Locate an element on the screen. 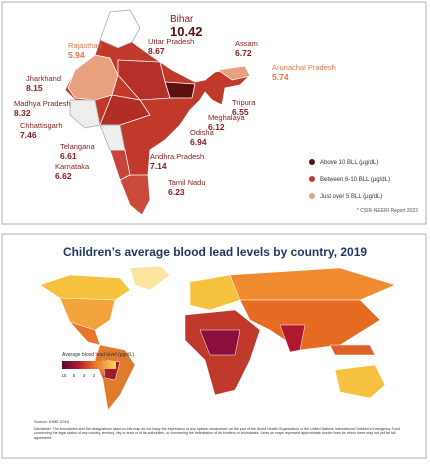 This screenshot has height=467, width=430. asia is located at coordinates (310, 325).